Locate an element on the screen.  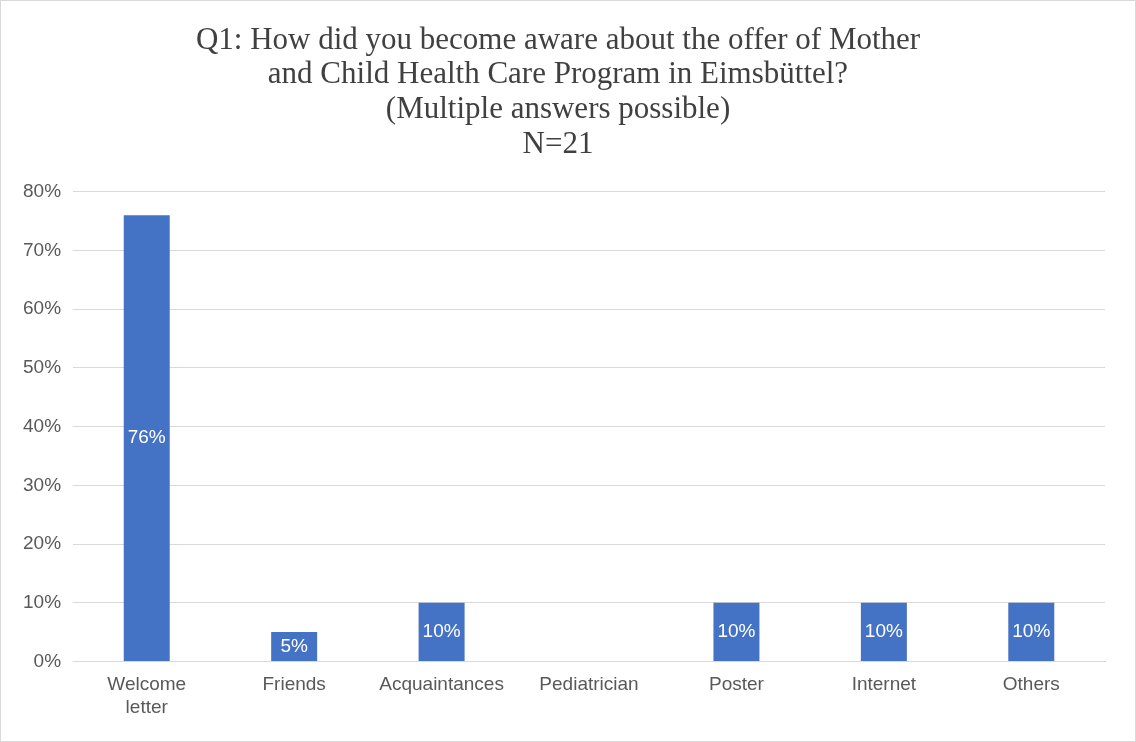
x-tick-label: Pediatrician is located at coordinates (589, 684).